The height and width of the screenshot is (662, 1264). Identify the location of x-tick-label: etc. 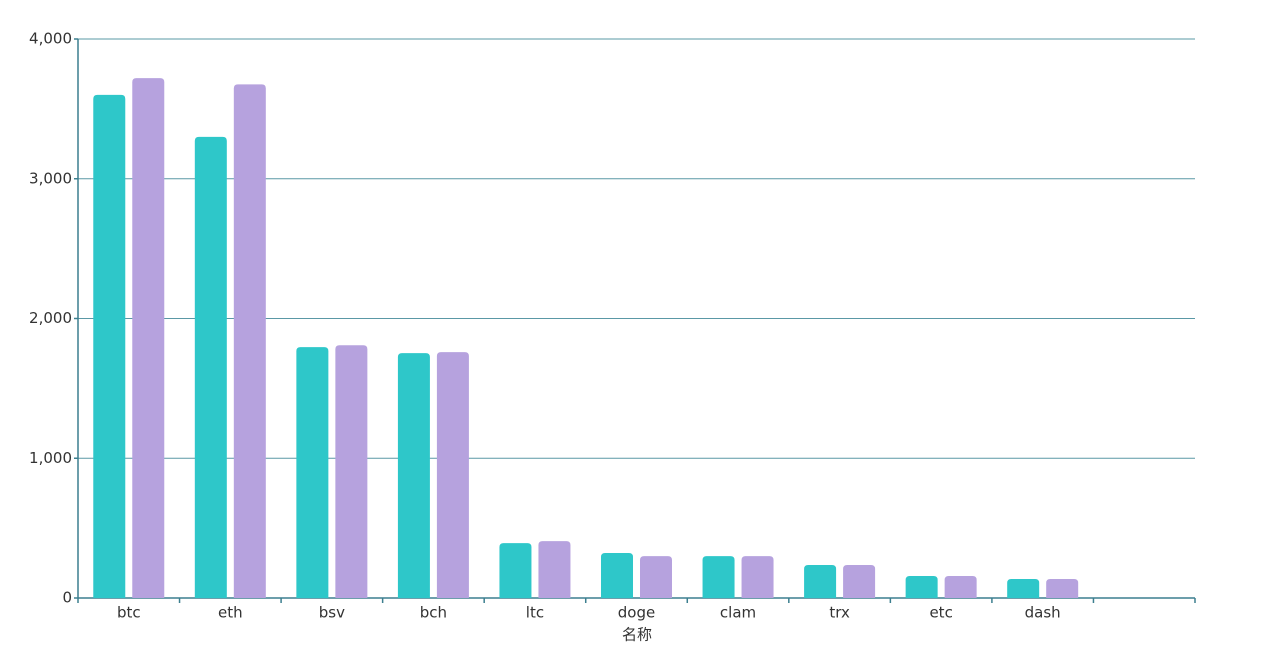
(940, 613).